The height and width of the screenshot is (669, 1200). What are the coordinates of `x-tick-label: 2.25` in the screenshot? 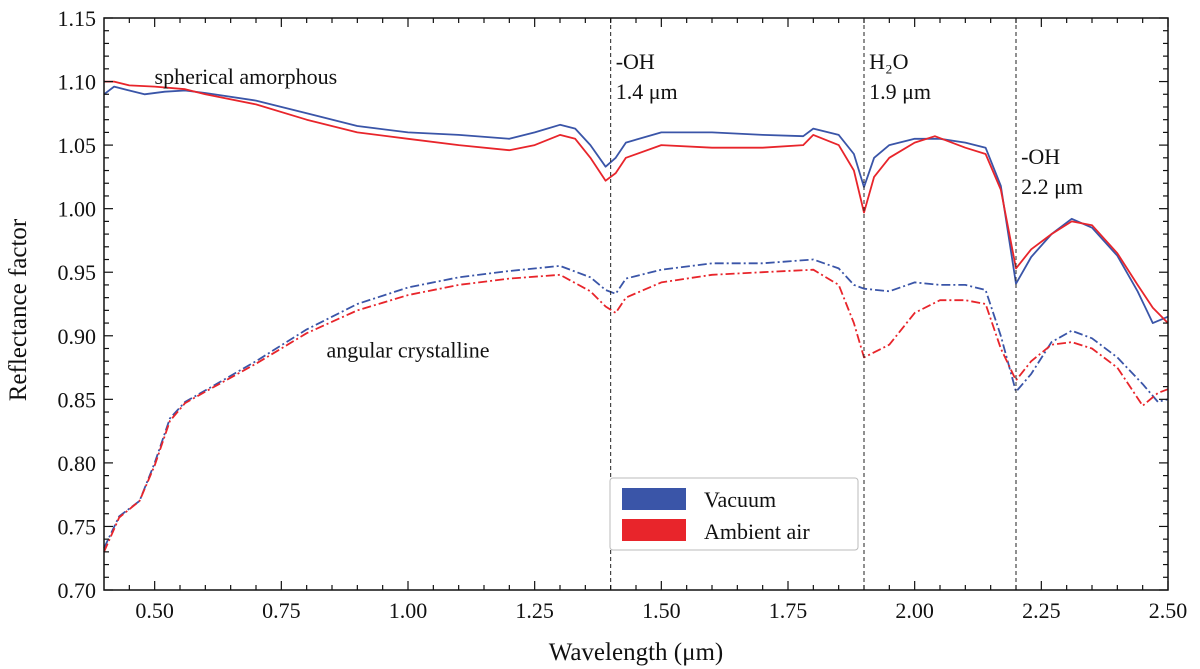 It's located at (1041, 610).